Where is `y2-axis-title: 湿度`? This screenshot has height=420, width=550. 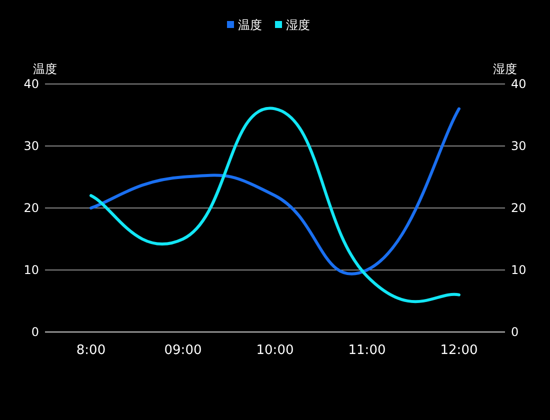
y2-axis-title: 湿度 is located at coordinates (505, 69).